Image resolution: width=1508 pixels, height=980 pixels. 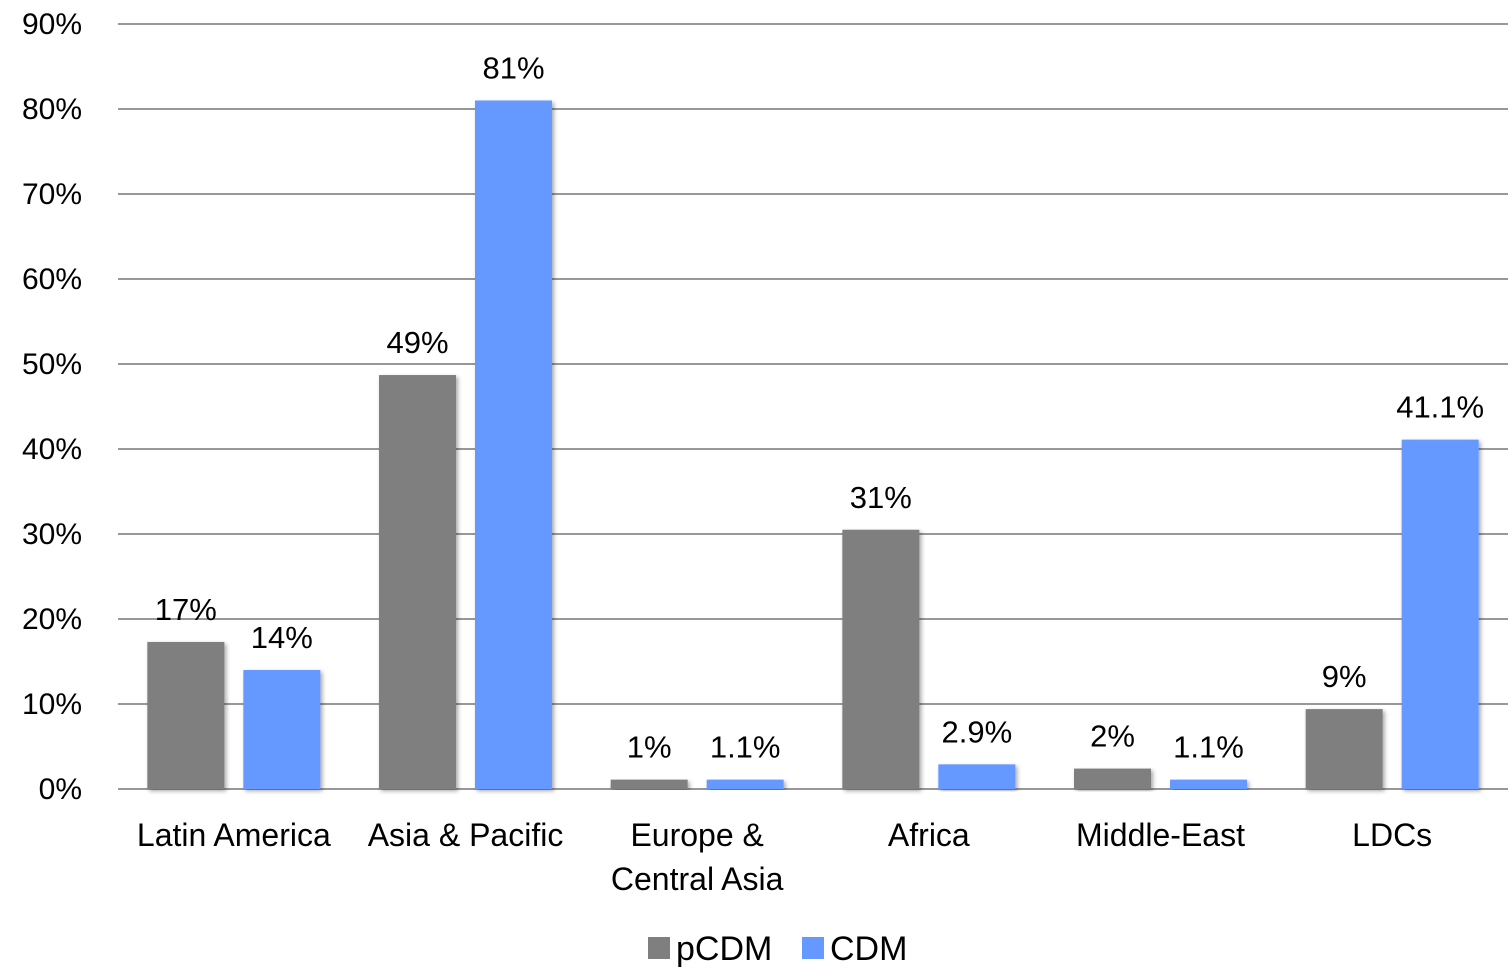 I want to click on data-label-cdm: 41.1%, so click(x=1440, y=407).